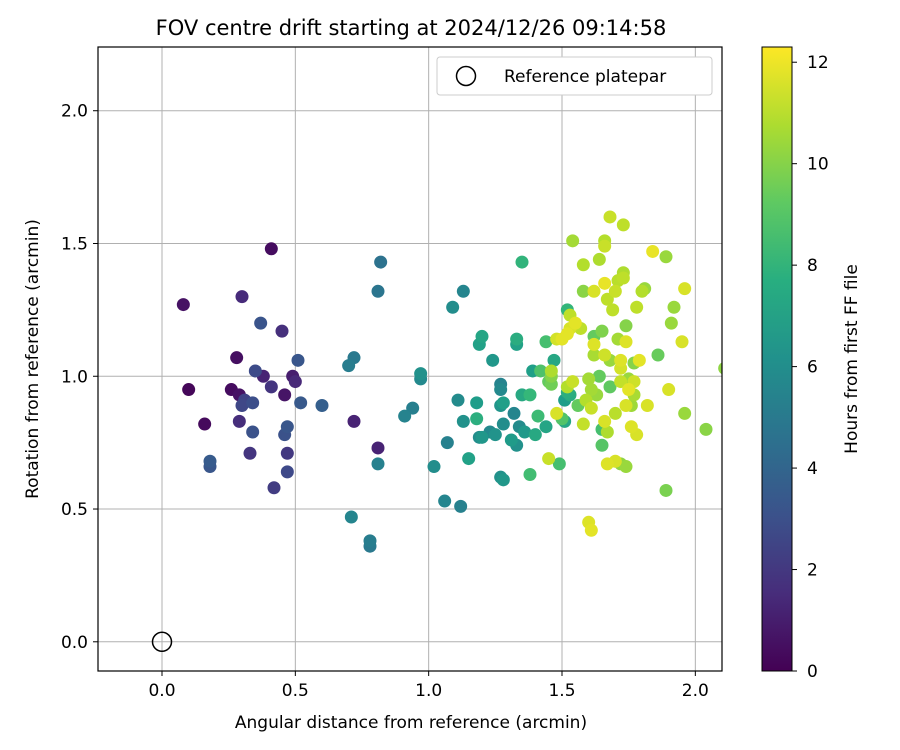  Describe the element at coordinates (74, 510) in the screenshot. I see `y-tick-label: 0.5` at that location.